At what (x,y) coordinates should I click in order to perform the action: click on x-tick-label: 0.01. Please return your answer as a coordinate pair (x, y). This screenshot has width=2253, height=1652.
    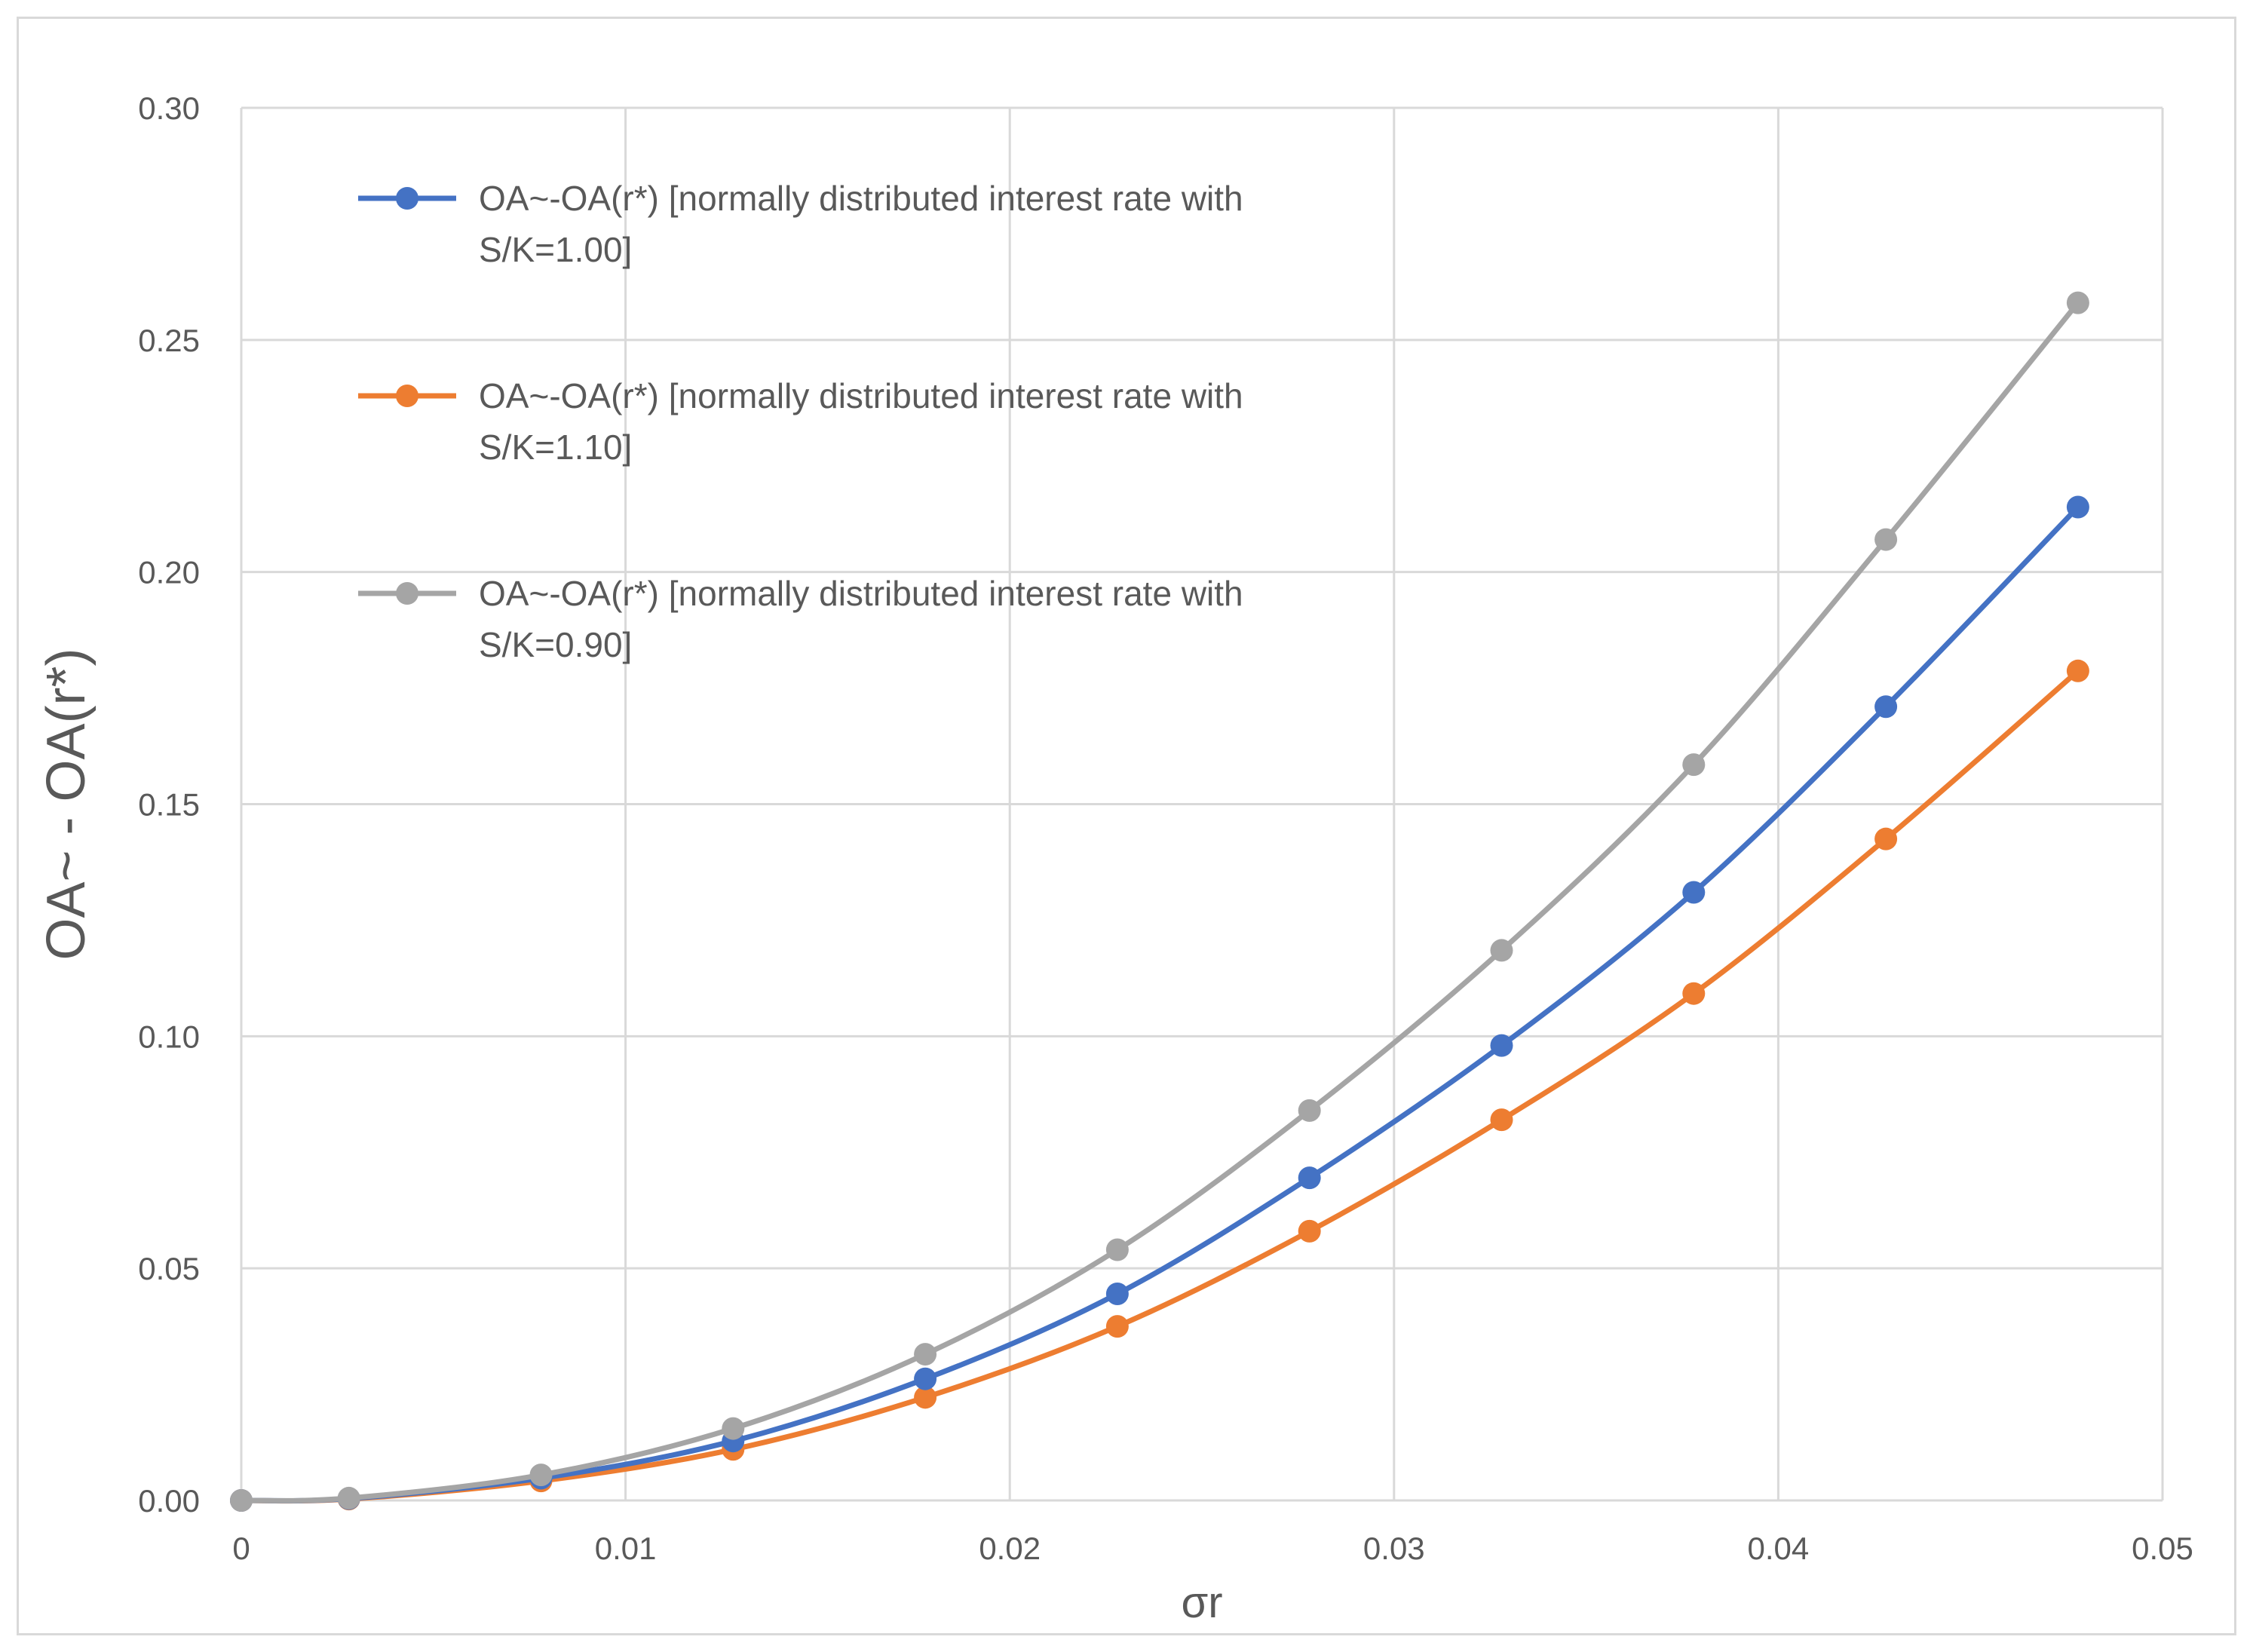
    Looking at the image, I should click on (626, 1548).